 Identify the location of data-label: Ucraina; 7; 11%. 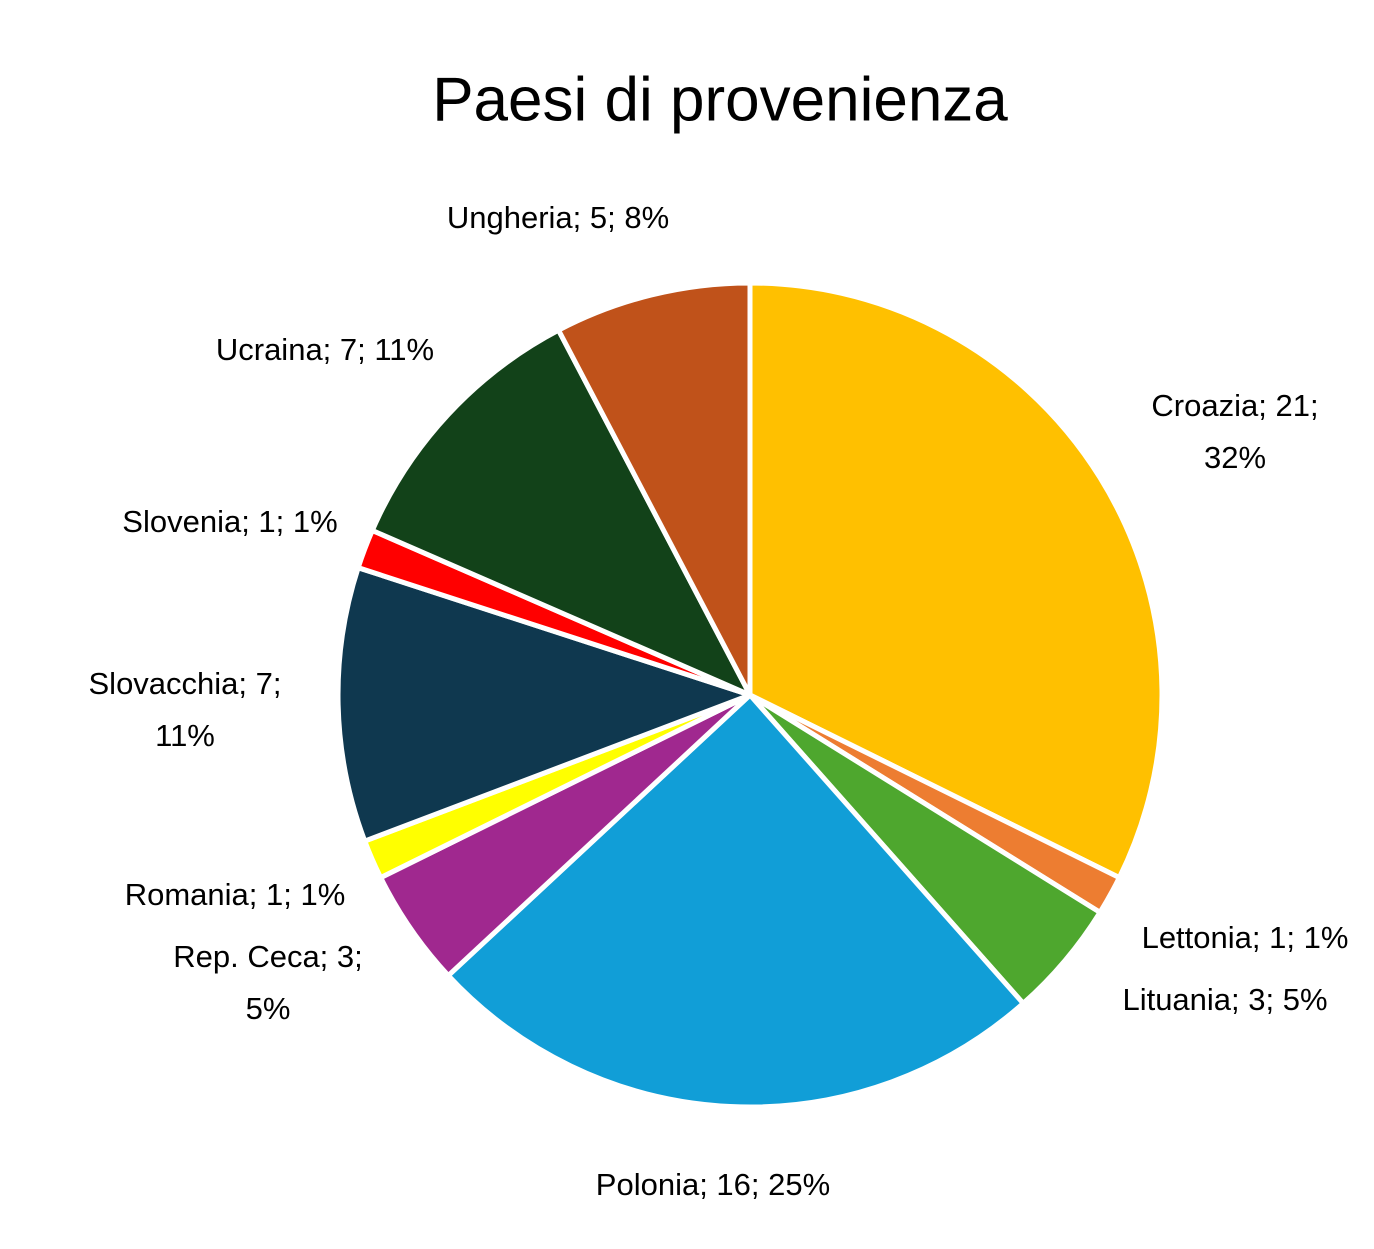
(325, 349).